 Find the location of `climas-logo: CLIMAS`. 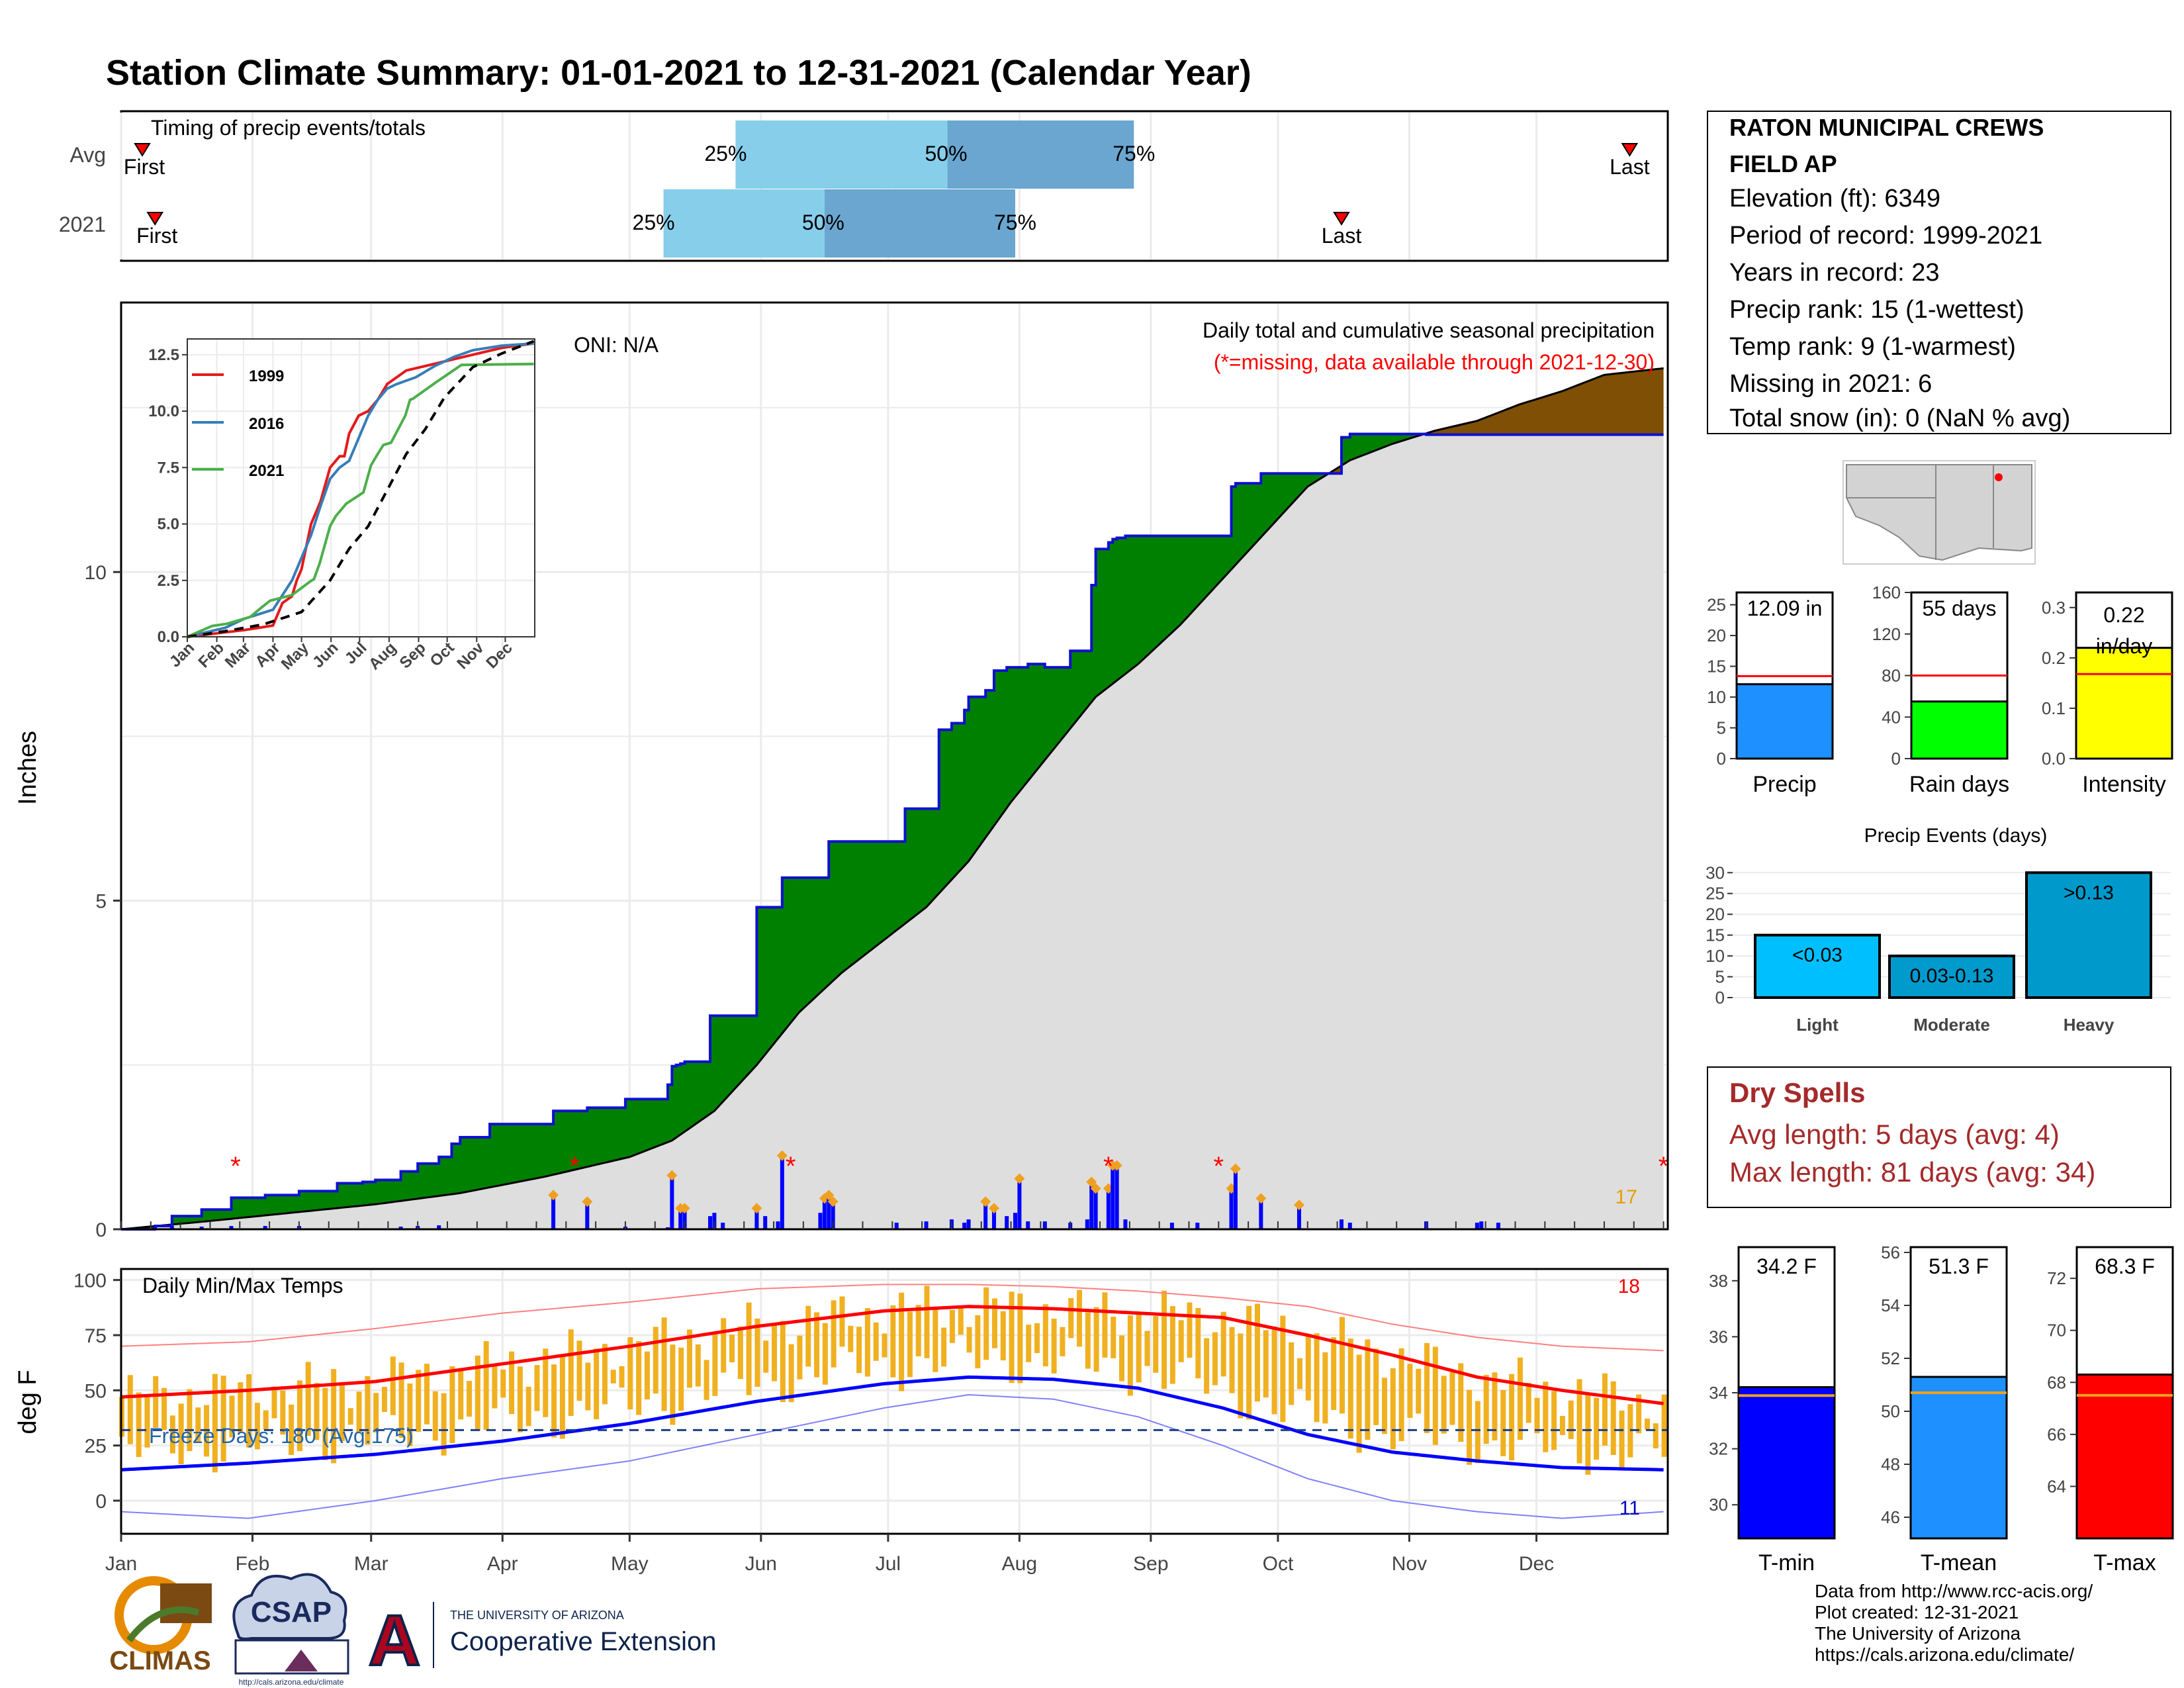

climas-logo: CLIMAS is located at coordinates (160, 1625).